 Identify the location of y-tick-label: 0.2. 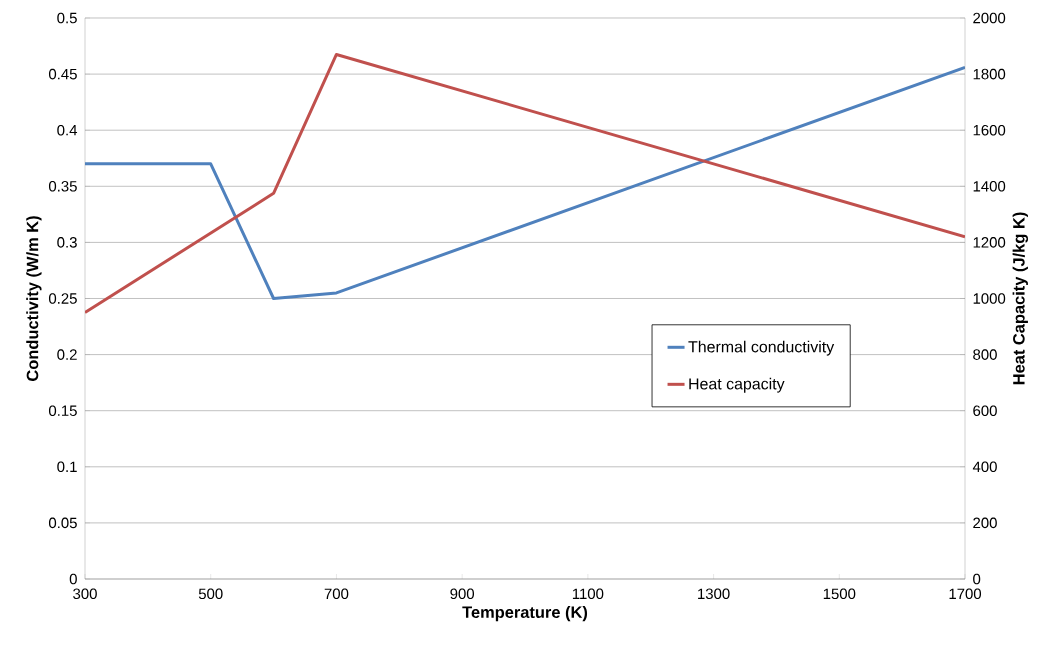
(67, 354).